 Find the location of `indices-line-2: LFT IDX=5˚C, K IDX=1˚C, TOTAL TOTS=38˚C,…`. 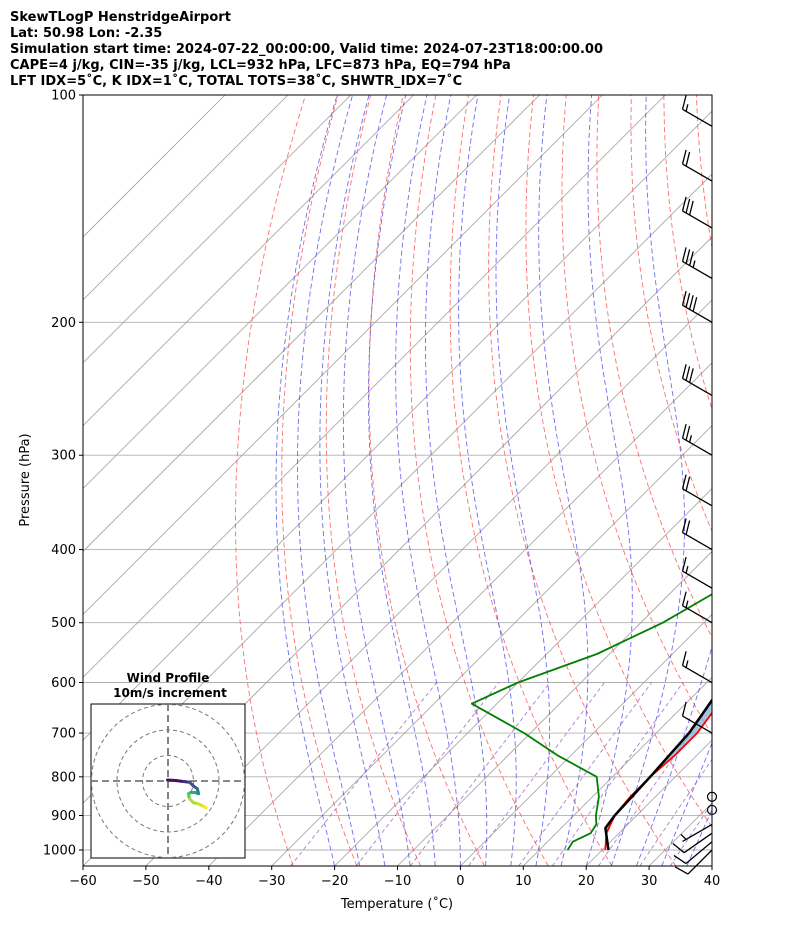

indices-line-2: LFT IDX=5˚C, K IDX=1˚C, TOTAL TOTS=38˚C,… is located at coordinates (236, 81).